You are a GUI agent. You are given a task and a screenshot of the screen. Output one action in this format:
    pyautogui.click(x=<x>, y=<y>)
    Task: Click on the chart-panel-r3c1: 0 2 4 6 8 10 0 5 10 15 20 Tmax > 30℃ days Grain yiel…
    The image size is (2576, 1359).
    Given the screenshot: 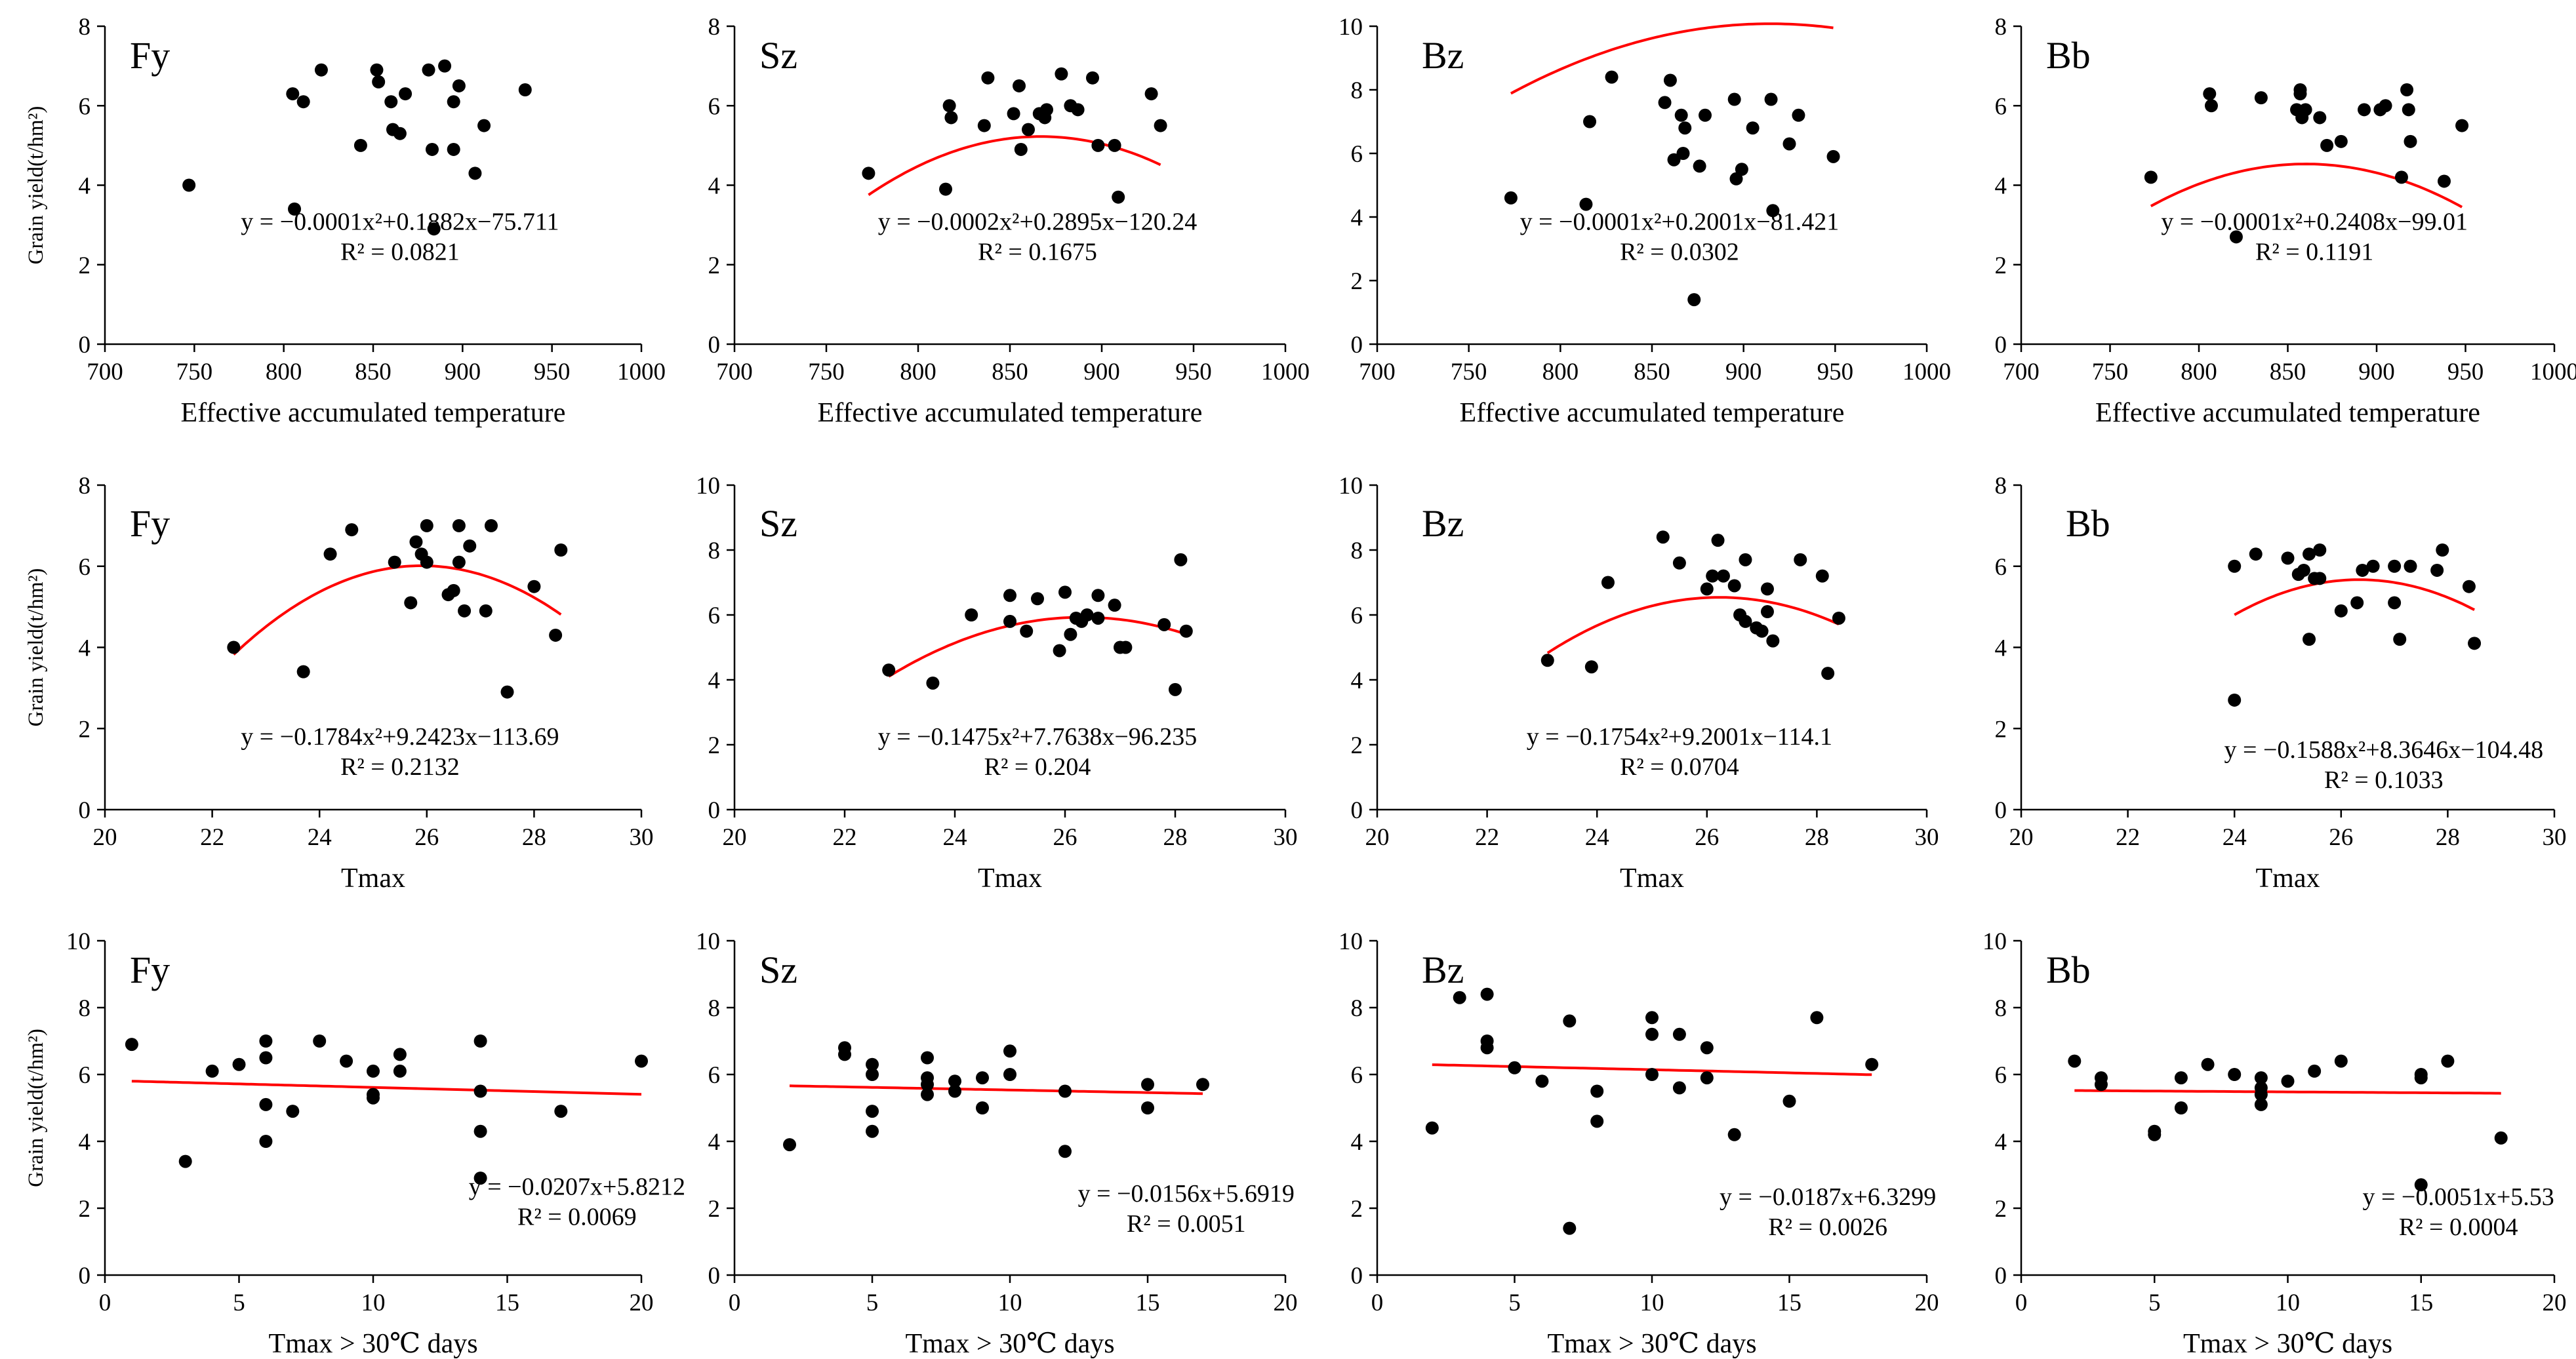 What is the action you would take?
    pyautogui.click(x=354, y=1143)
    